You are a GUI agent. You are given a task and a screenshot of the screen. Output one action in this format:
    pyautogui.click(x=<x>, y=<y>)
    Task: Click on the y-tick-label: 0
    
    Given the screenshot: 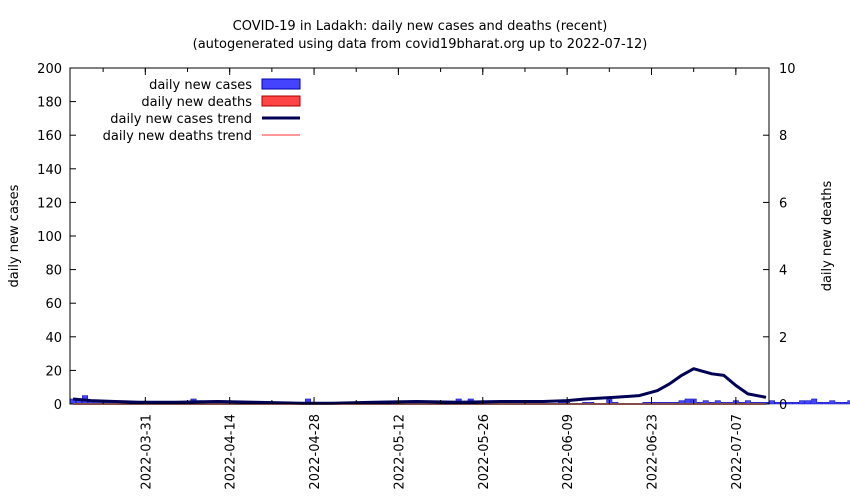 What is the action you would take?
    pyautogui.click(x=58, y=405)
    